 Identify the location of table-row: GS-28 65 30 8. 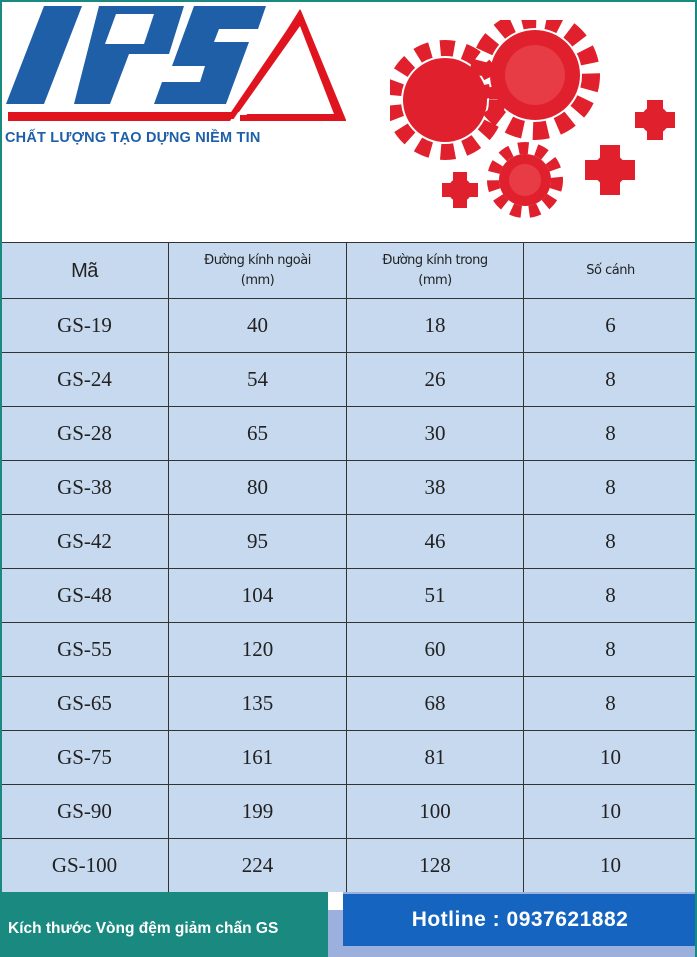
(348, 433).